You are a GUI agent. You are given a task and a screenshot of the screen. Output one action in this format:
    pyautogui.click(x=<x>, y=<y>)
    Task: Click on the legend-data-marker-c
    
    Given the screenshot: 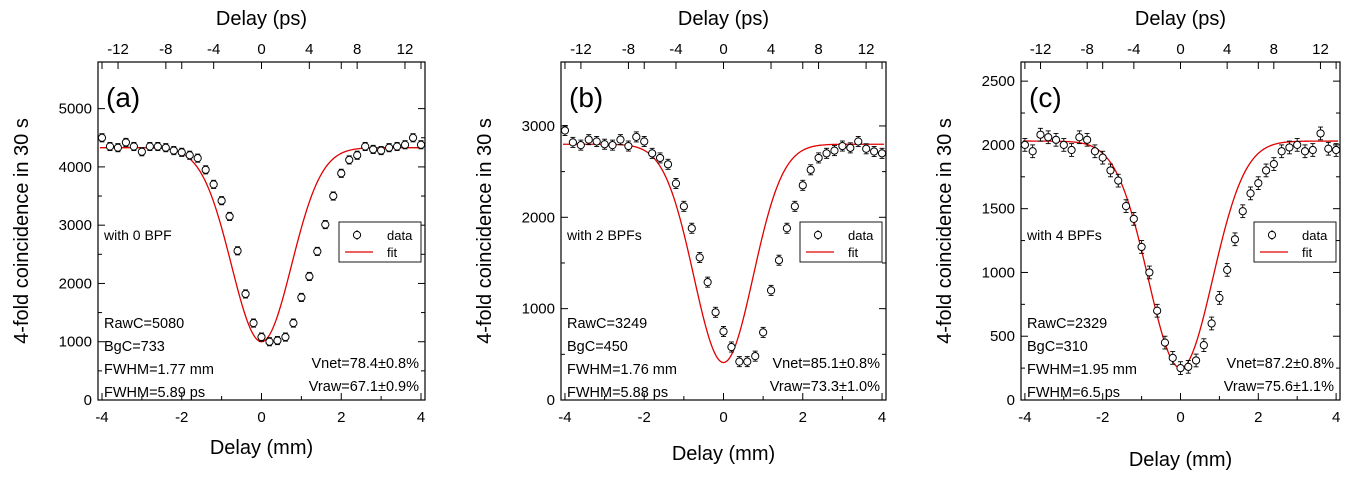 What is the action you would take?
    pyautogui.click(x=1272, y=235)
    